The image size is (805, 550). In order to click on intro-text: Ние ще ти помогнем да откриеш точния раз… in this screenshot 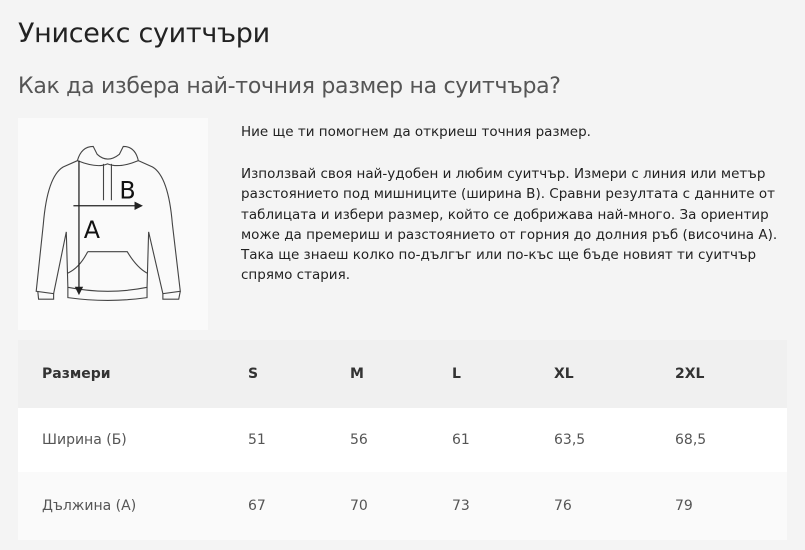, I will do `click(416, 132)`.